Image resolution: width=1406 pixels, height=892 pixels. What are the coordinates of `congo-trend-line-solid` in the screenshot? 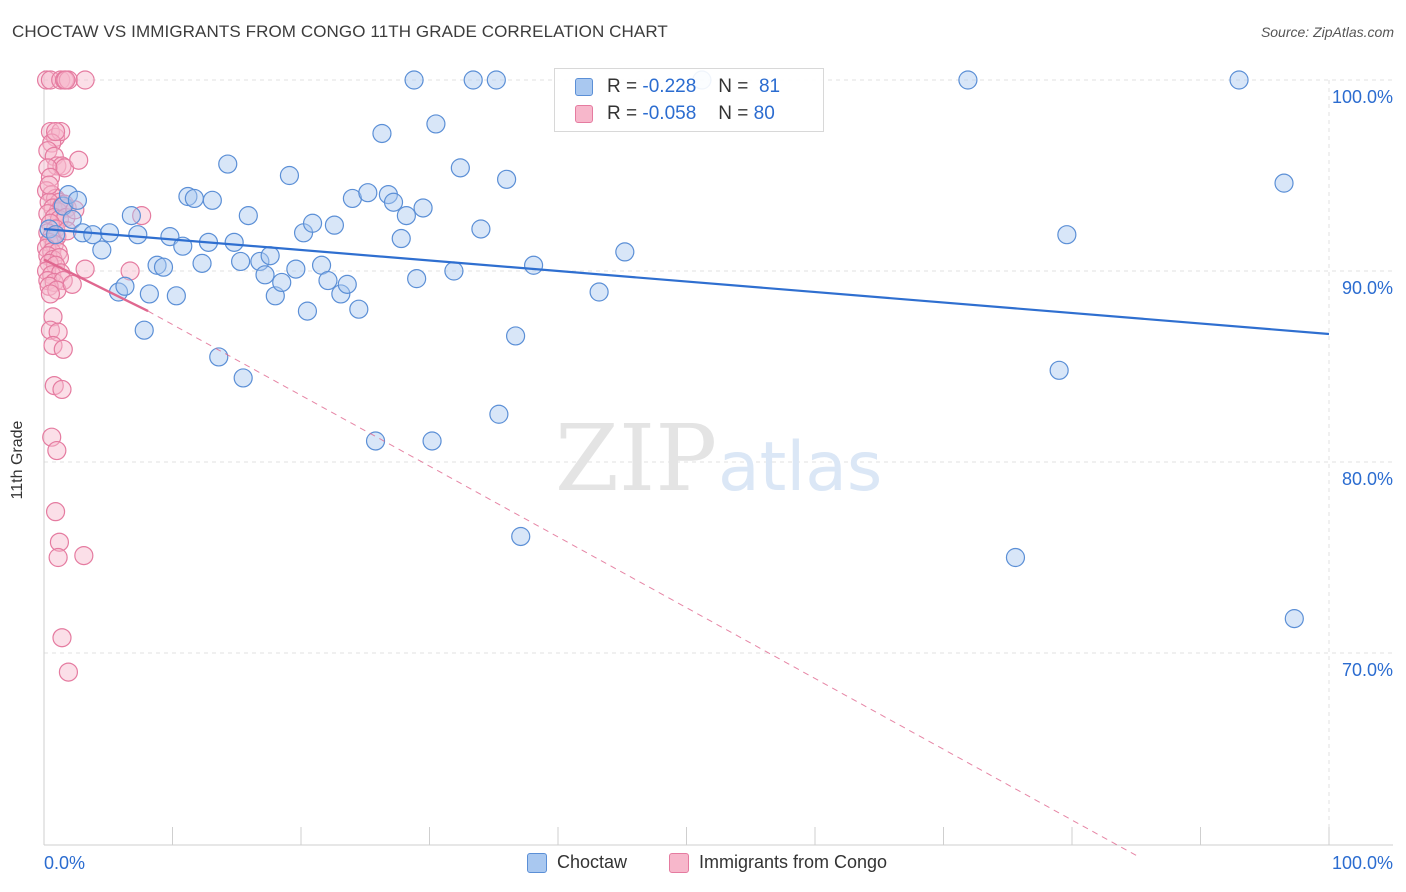 It's located at (96, 285).